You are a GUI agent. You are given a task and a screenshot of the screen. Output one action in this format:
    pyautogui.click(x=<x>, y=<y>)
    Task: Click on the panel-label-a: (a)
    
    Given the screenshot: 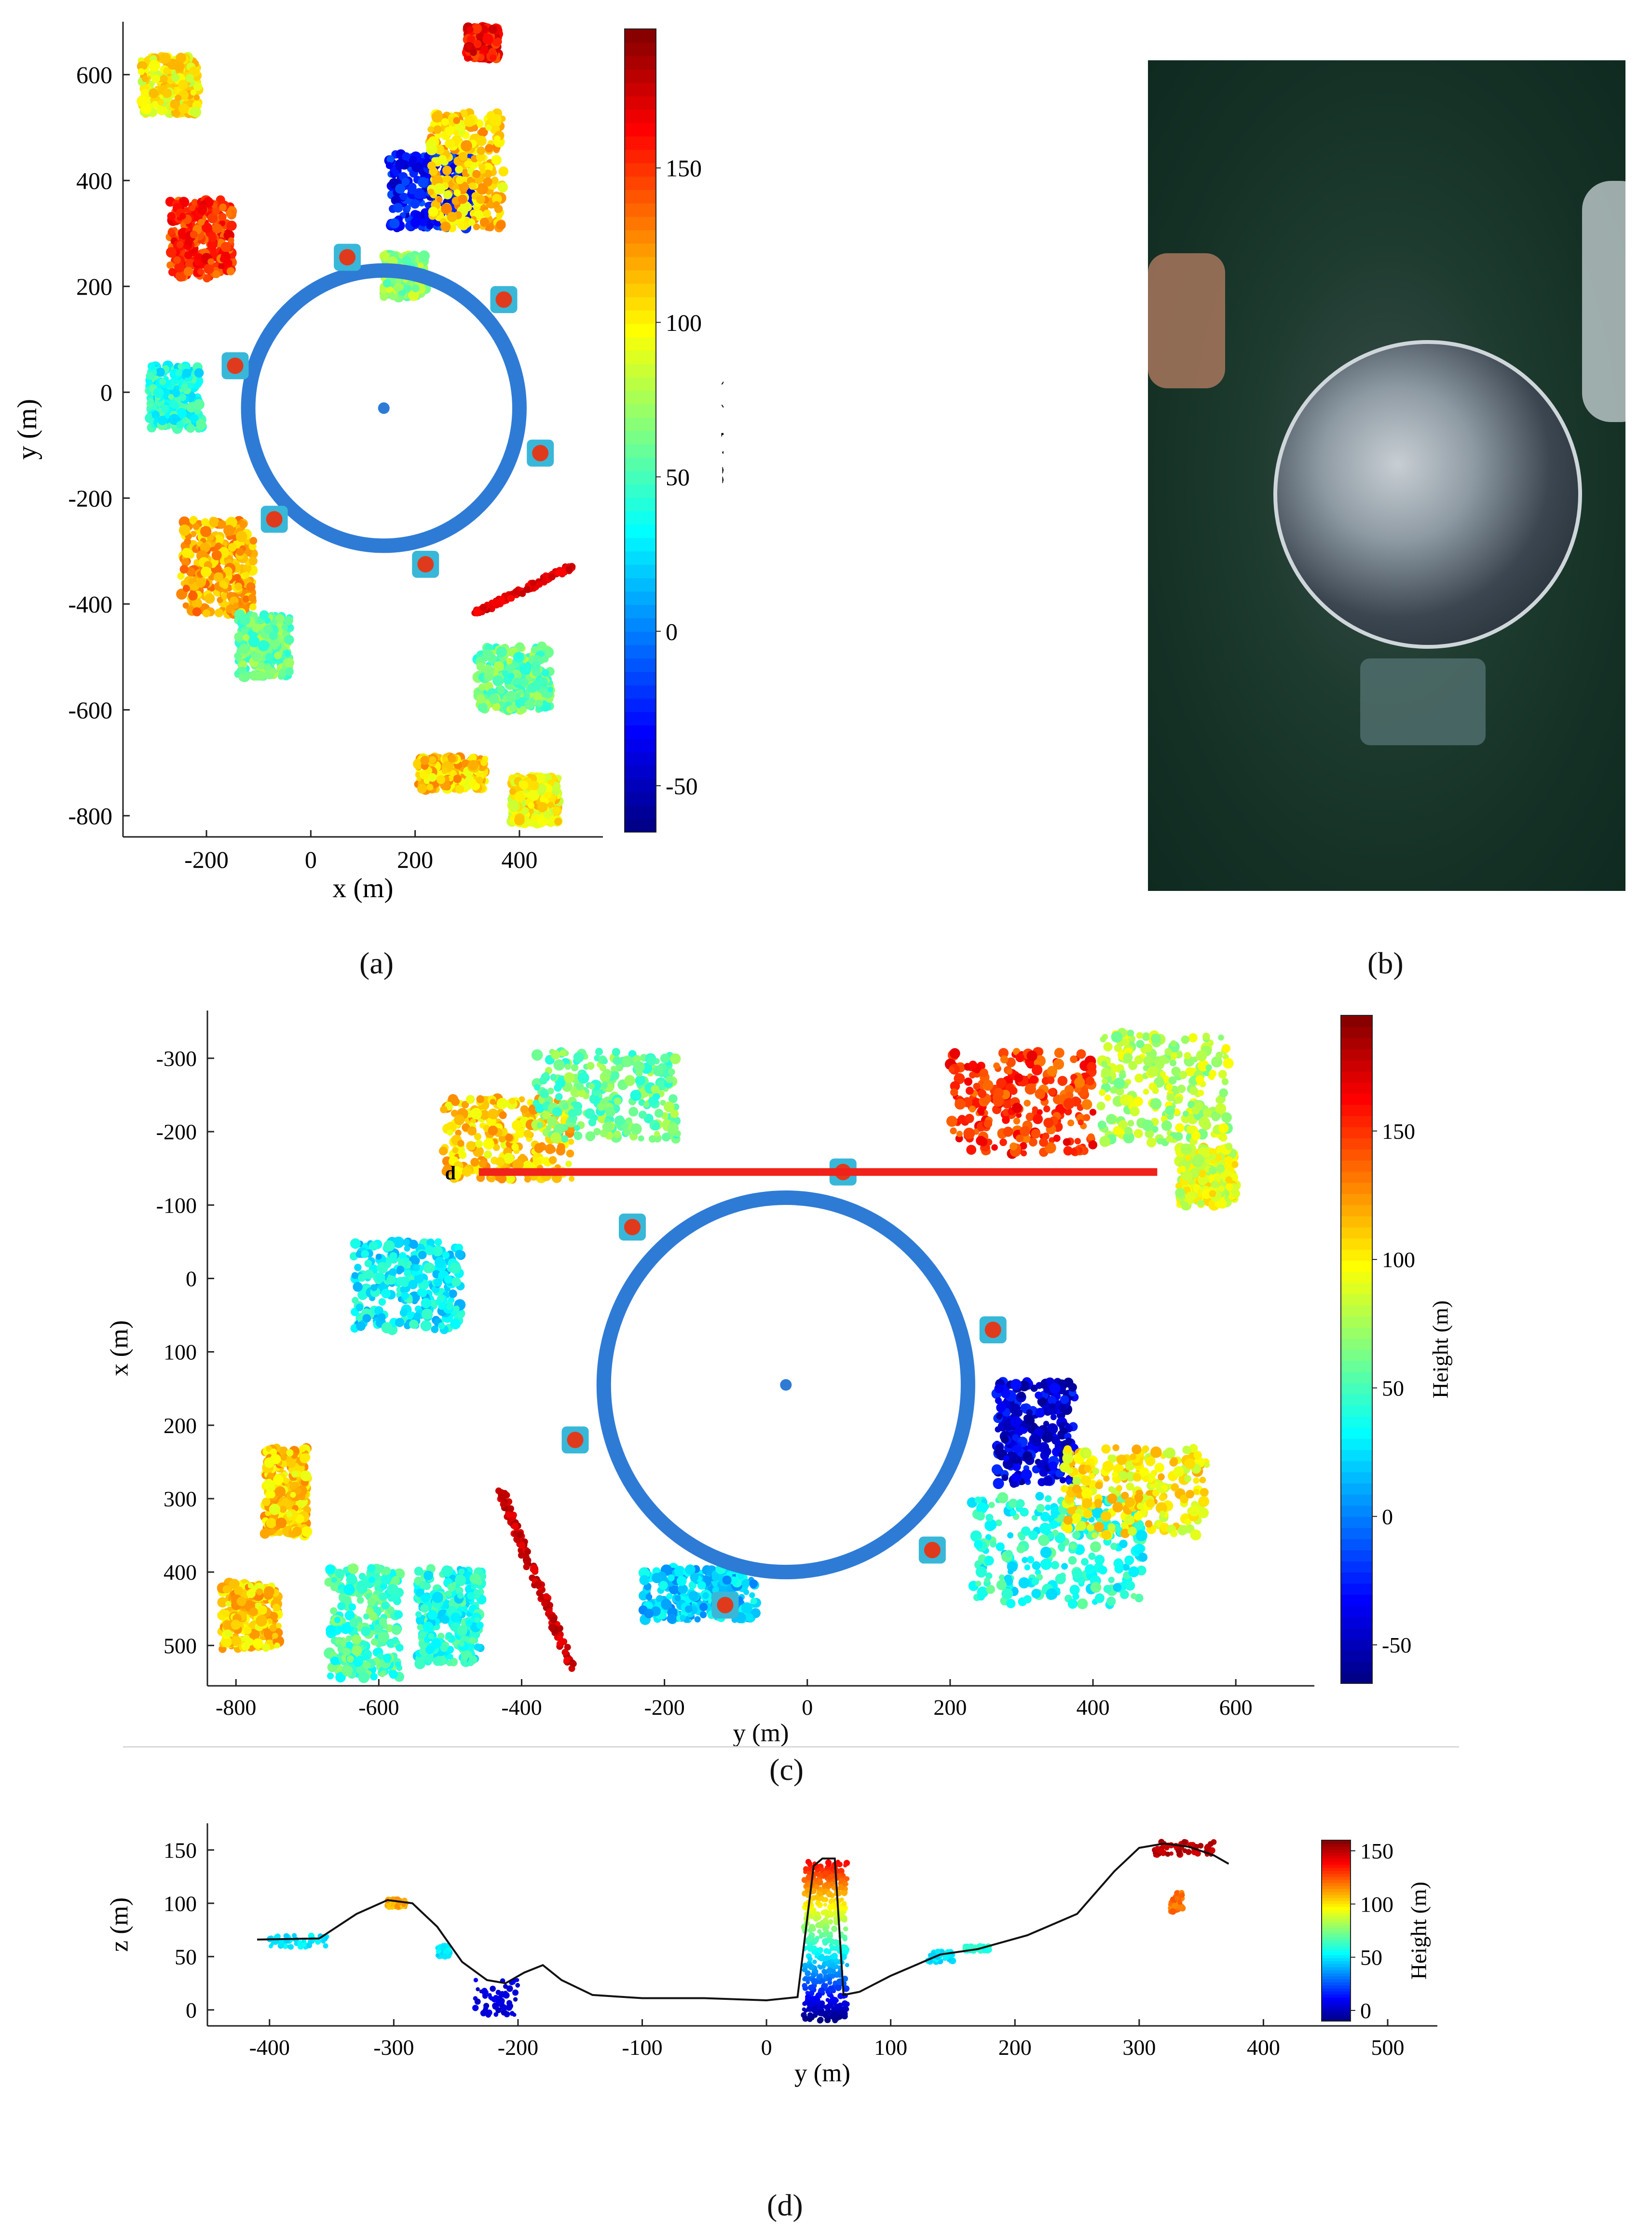 What is the action you would take?
    pyautogui.click(x=377, y=963)
    